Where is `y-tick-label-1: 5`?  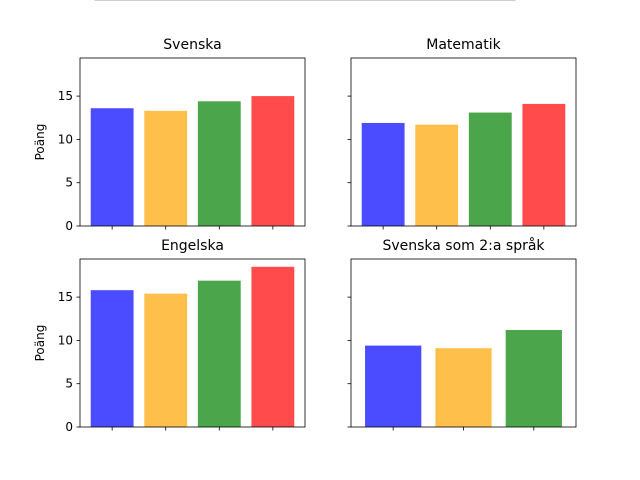 y-tick-label-1: 5 is located at coordinates (69, 183).